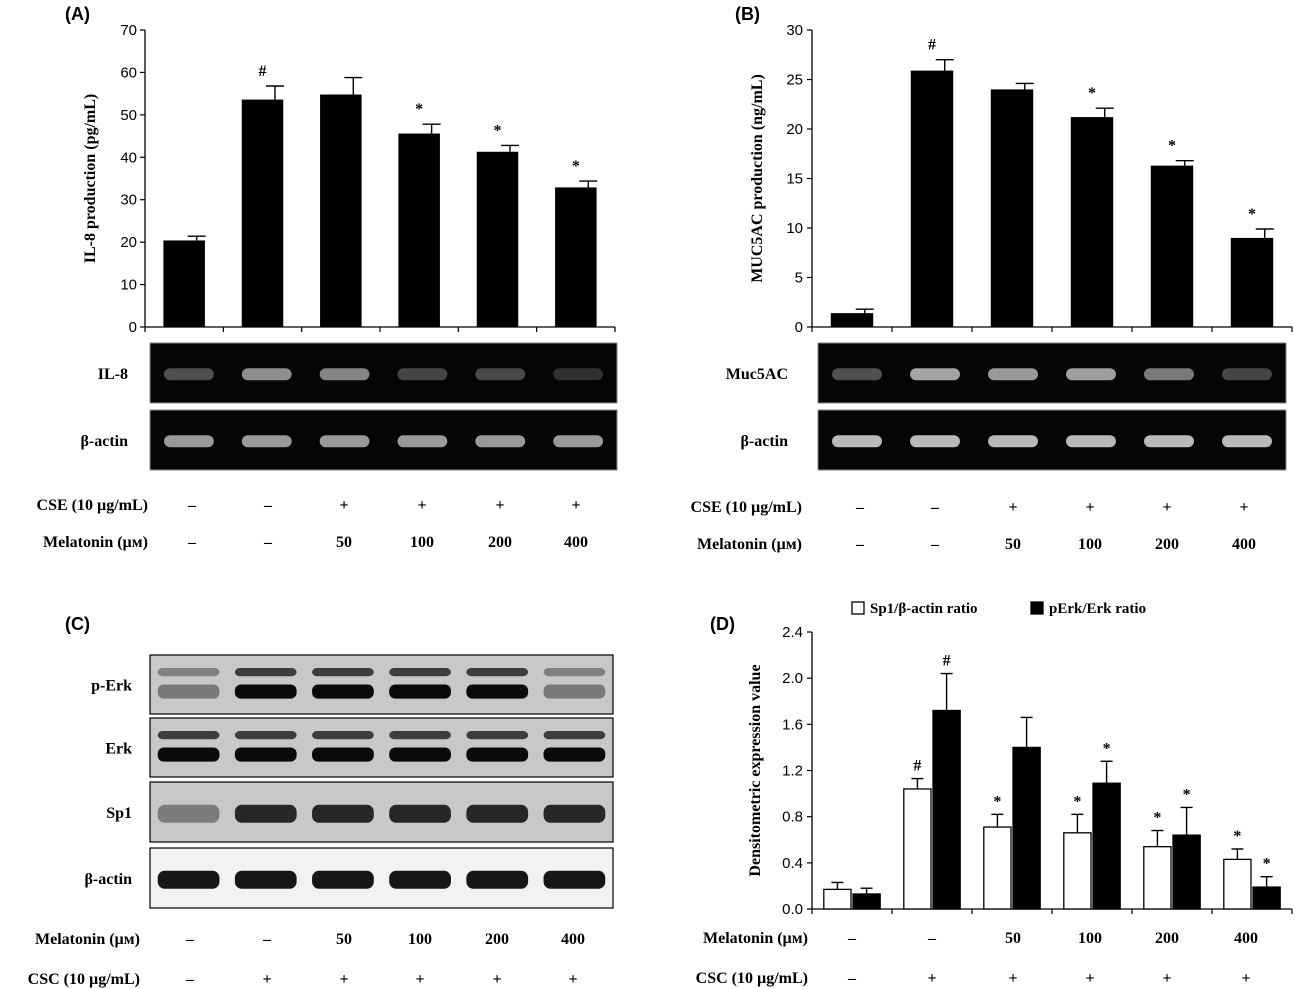 Image resolution: width=1295 pixels, height=989 pixels. Describe the element at coordinates (1013, 544) in the screenshot. I see `b-condition-value: 50` at that location.